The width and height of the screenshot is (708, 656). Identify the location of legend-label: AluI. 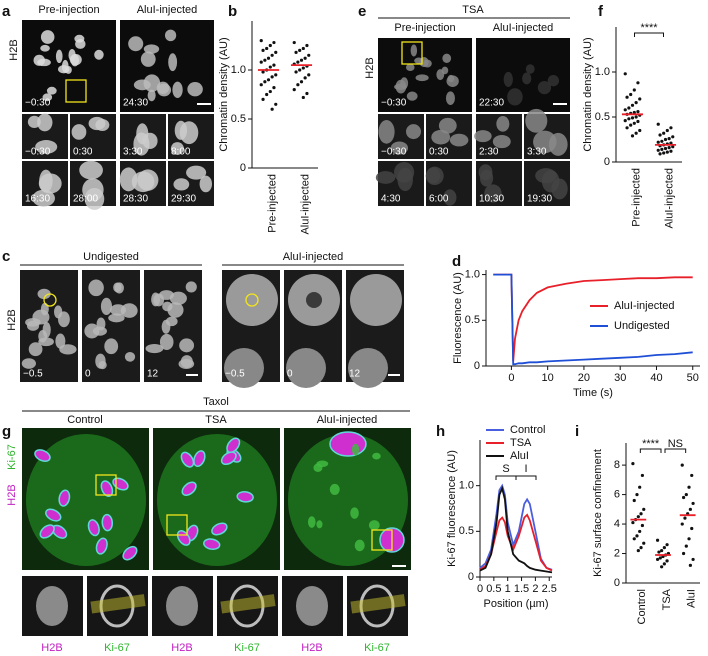
(519, 456).